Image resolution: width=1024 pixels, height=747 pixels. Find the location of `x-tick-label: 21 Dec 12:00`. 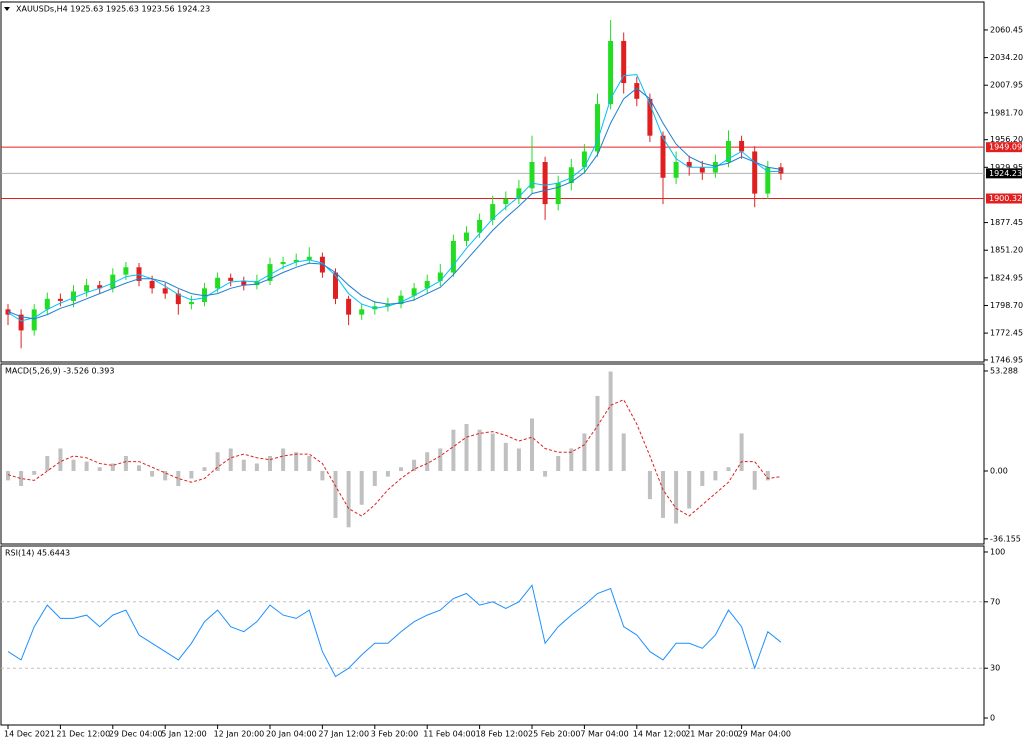

x-tick-label: 21 Dec 12:00 is located at coordinates (83, 734).